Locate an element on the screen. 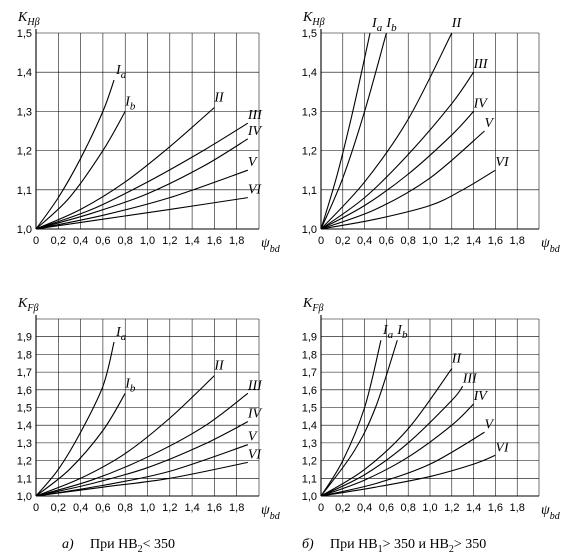 The height and width of the screenshot is (557, 567). y-tick-label: 1,2 is located at coordinates (309, 152).